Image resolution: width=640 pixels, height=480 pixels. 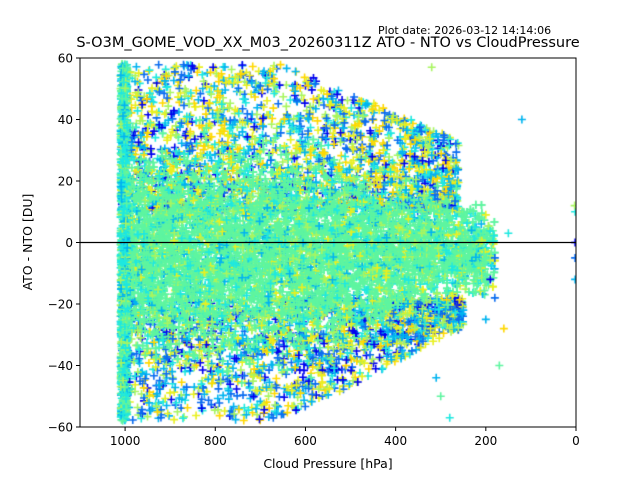 I want to click on y-tick-label: 60, so click(x=65, y=59).